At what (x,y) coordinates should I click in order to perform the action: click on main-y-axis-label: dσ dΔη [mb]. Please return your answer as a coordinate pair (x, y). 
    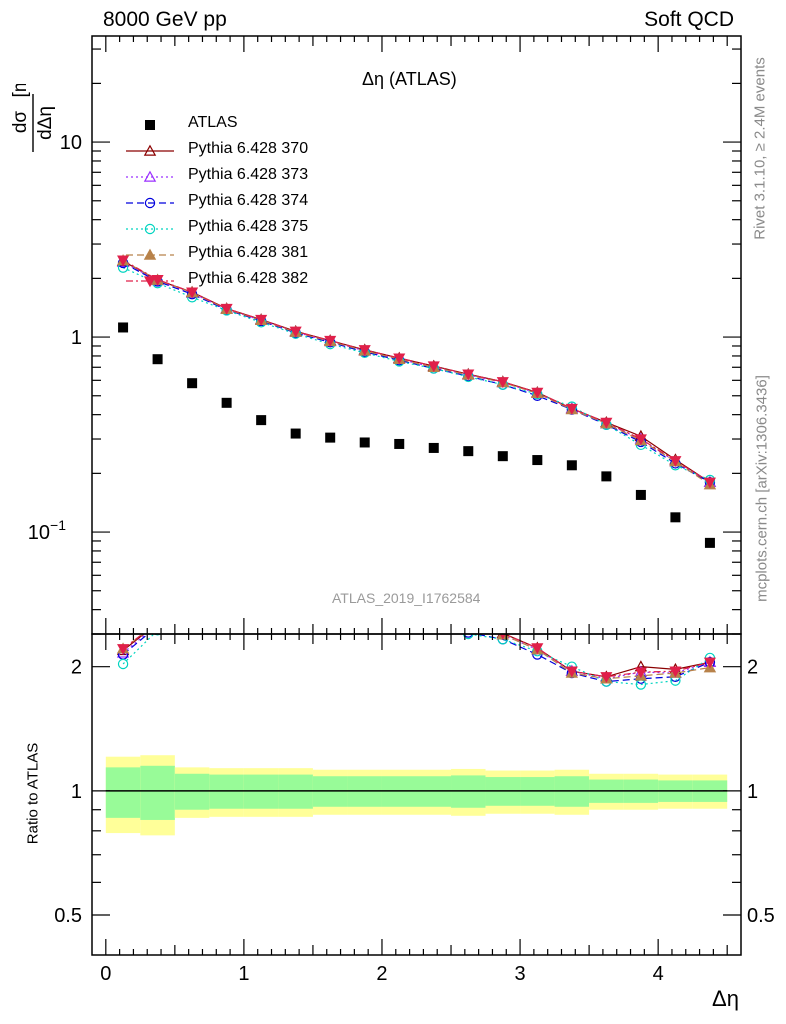
    Looking at the image, I should click on (30, 119).